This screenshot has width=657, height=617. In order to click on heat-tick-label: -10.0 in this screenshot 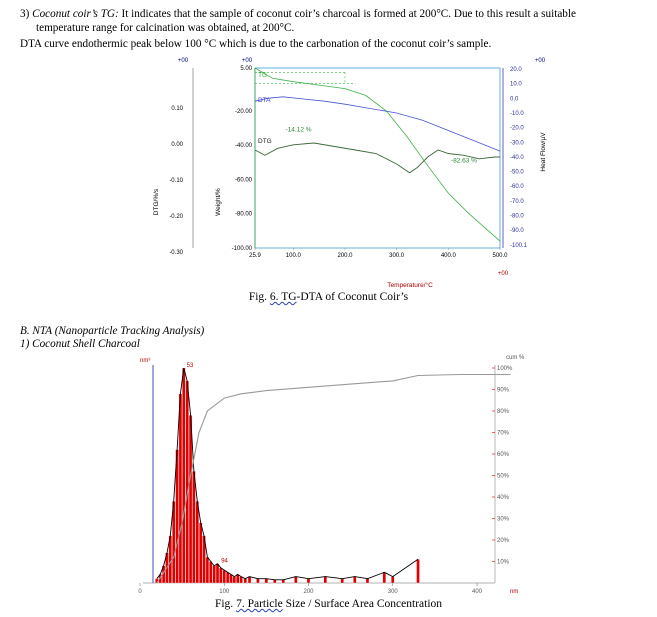, I will do `click(517, 114)`.